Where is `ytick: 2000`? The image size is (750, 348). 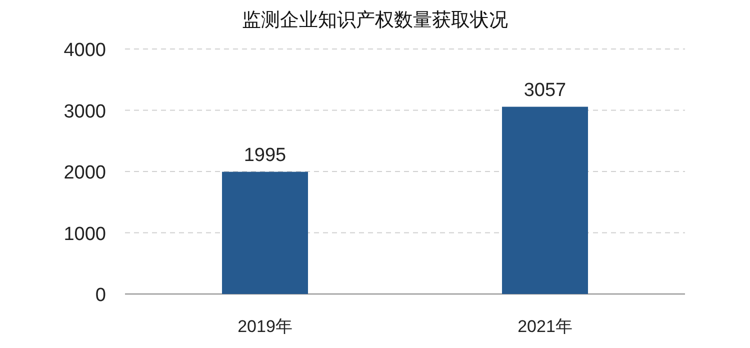
ytick: 2000 is located at coordinates (85, 173).